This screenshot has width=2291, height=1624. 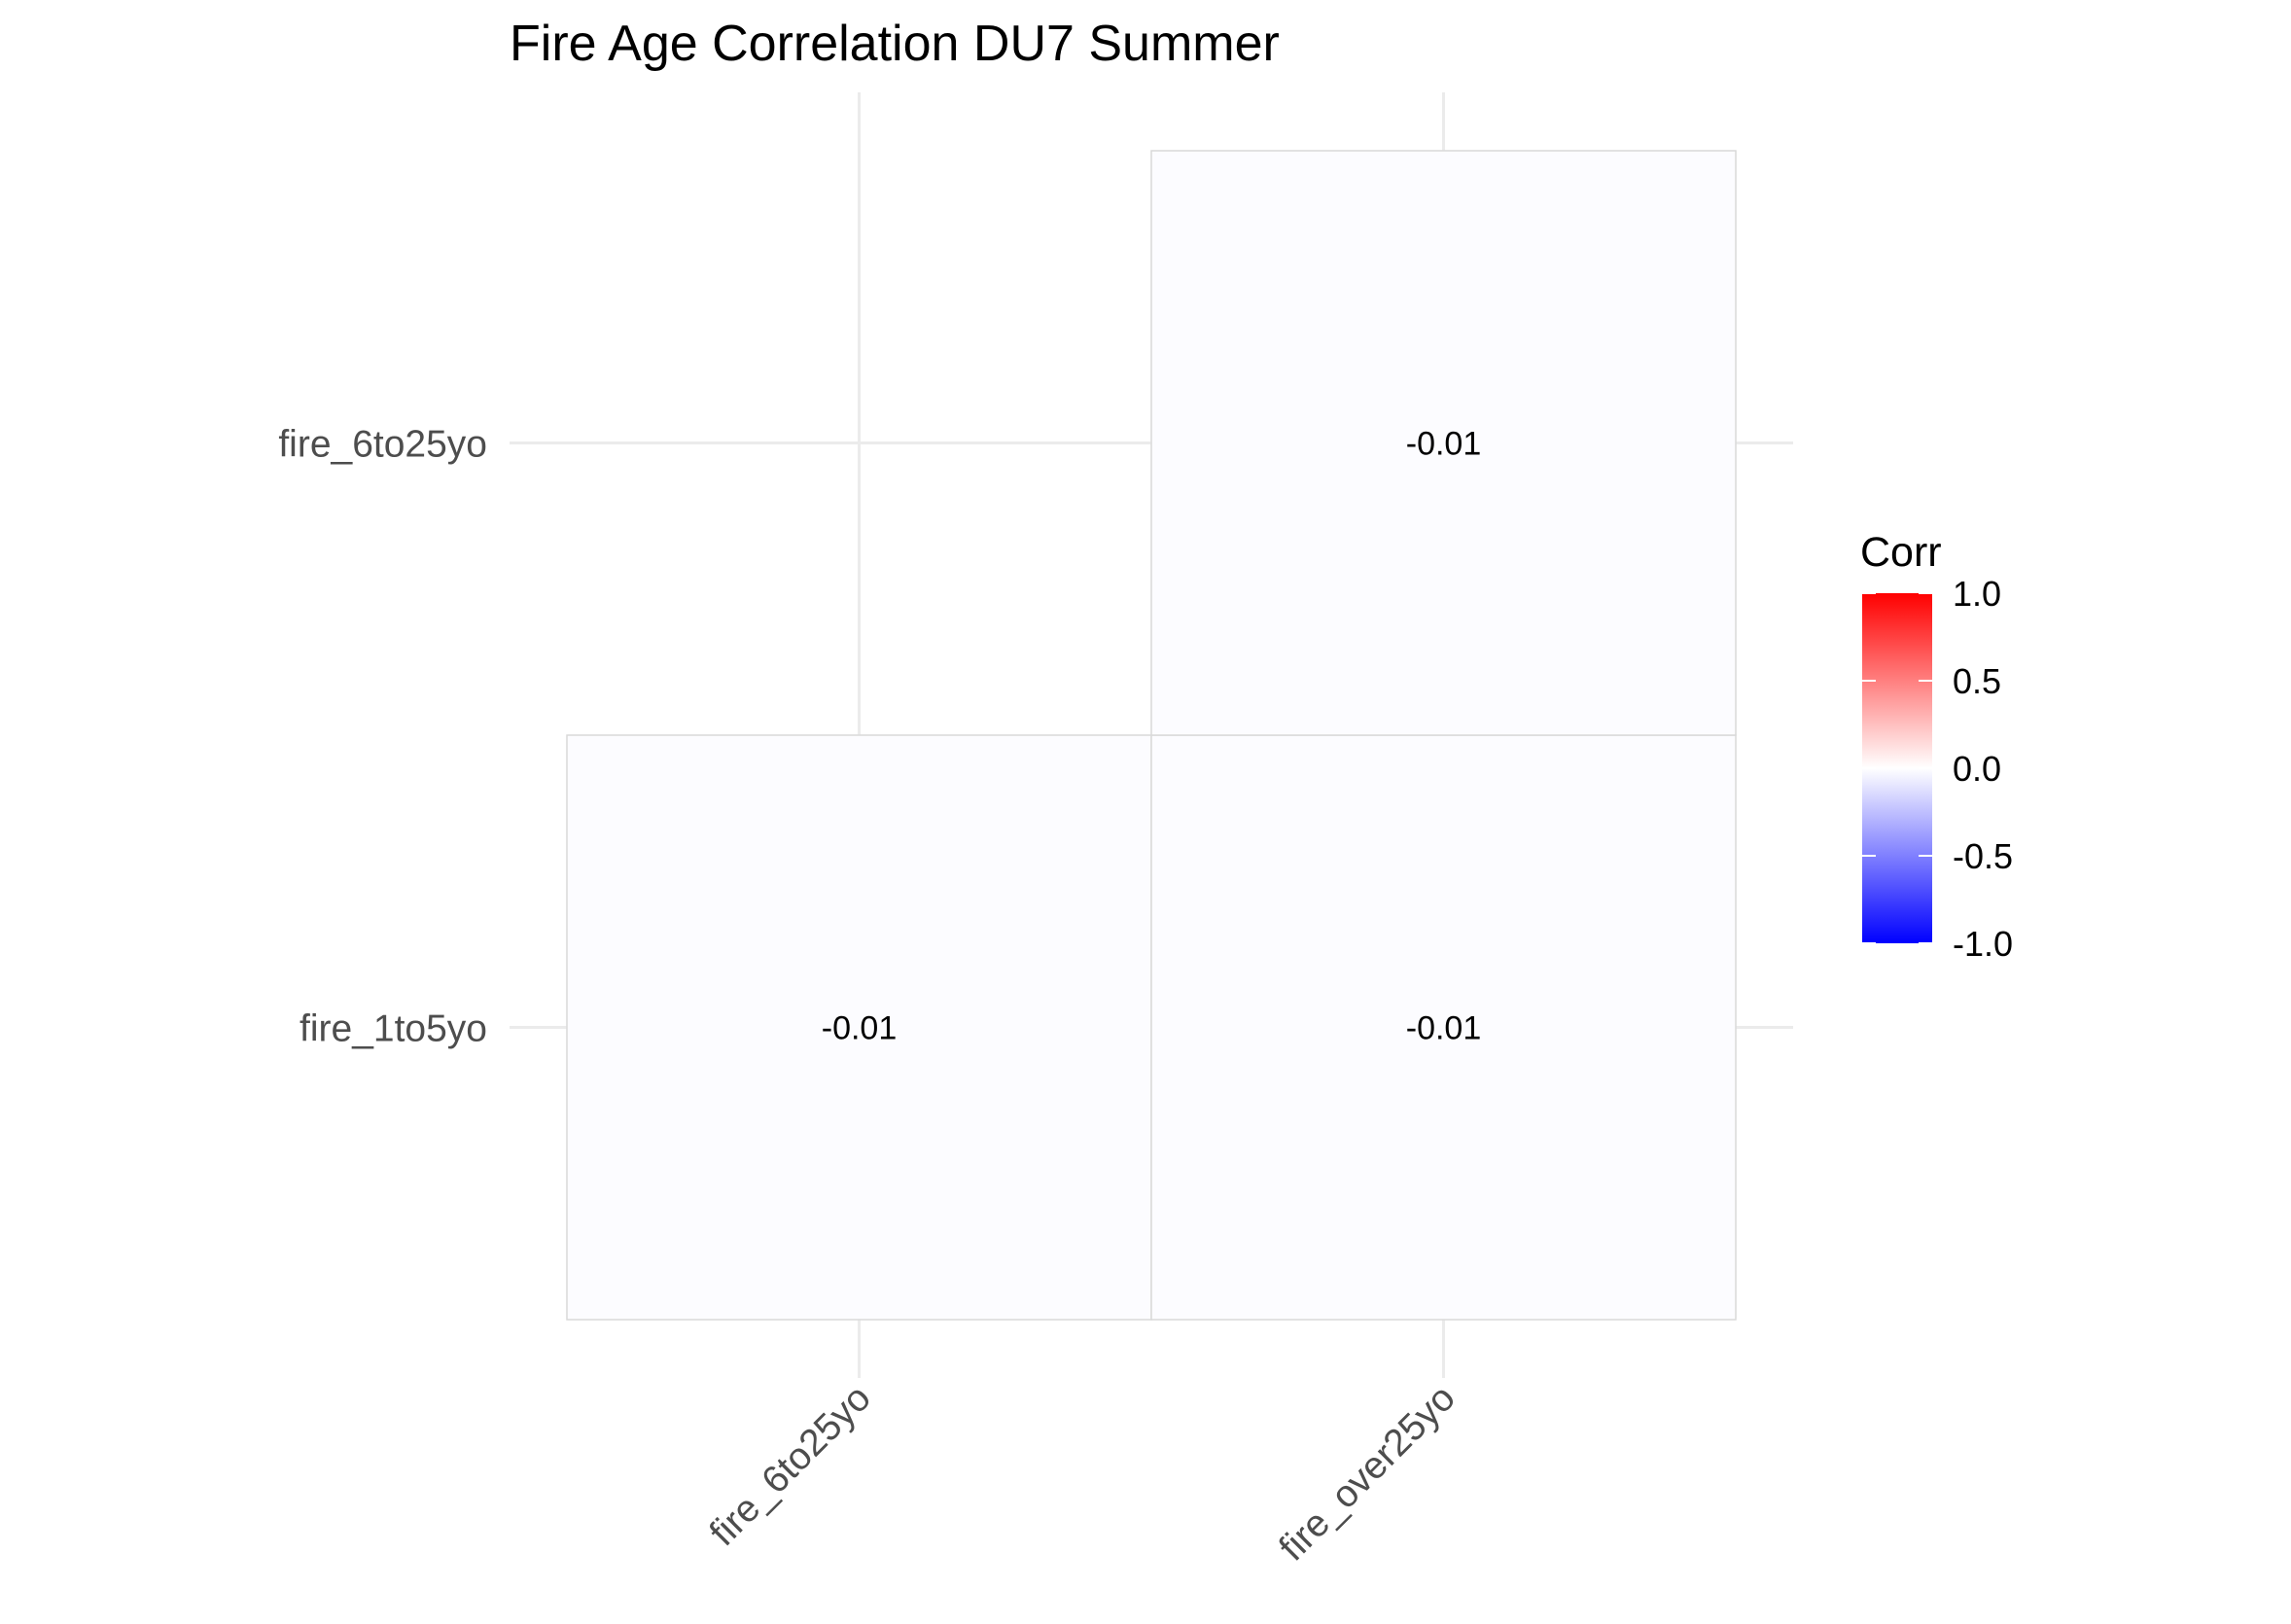 I want to click on x-axis: fire_6to25yo fire_over25yo, so click(x=1082, y=1473).